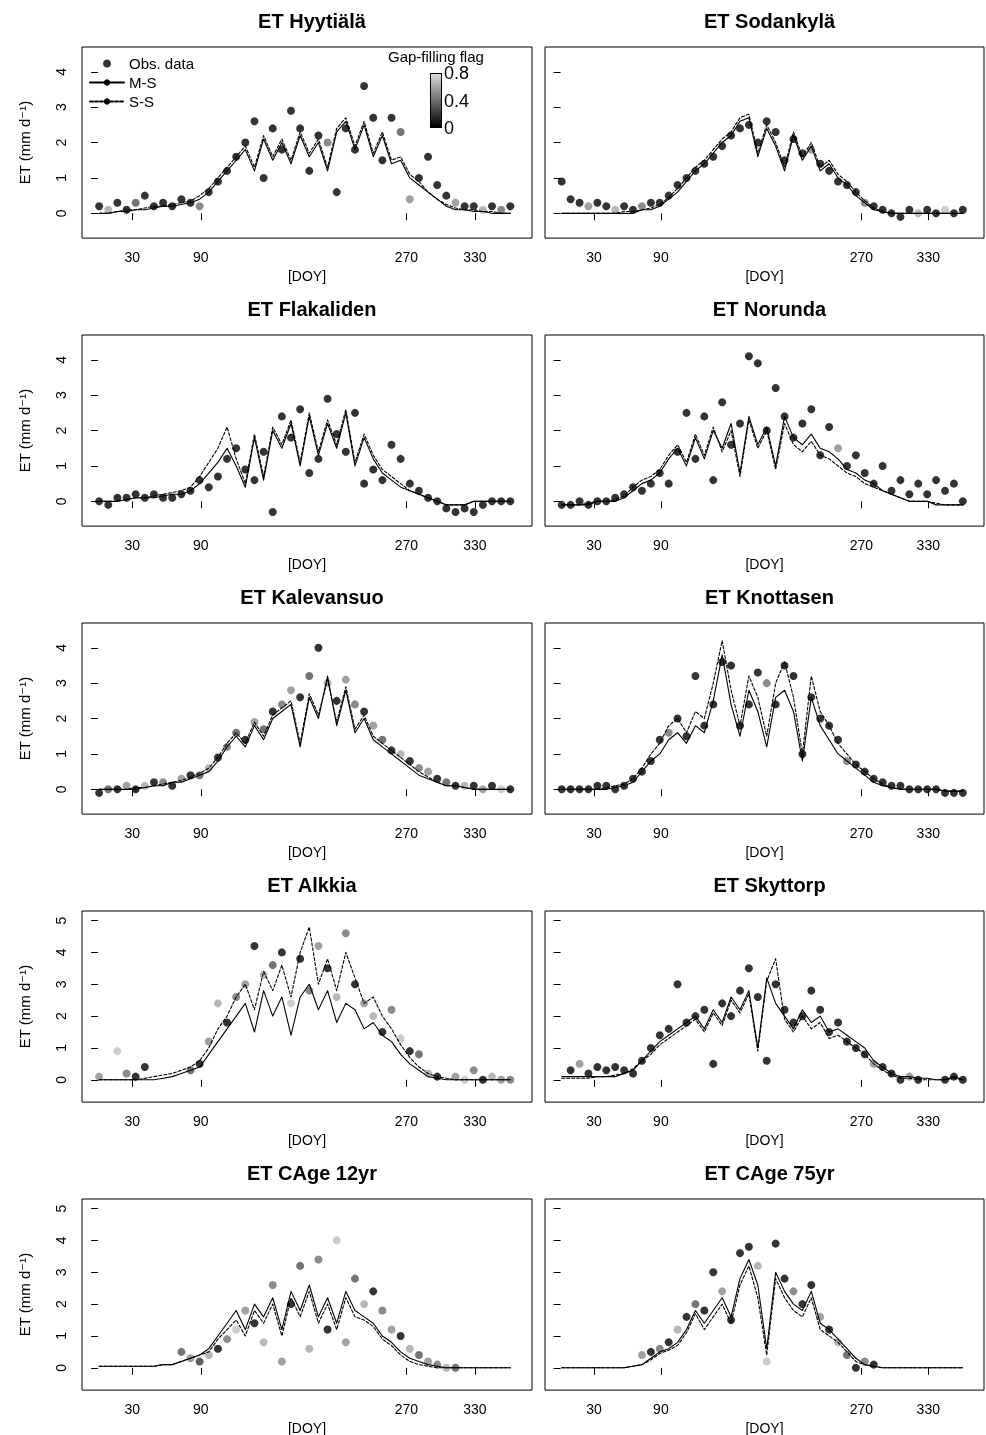 The image size is (986, 1435). I want to click on annotation: 0.4, so click(457, 100).